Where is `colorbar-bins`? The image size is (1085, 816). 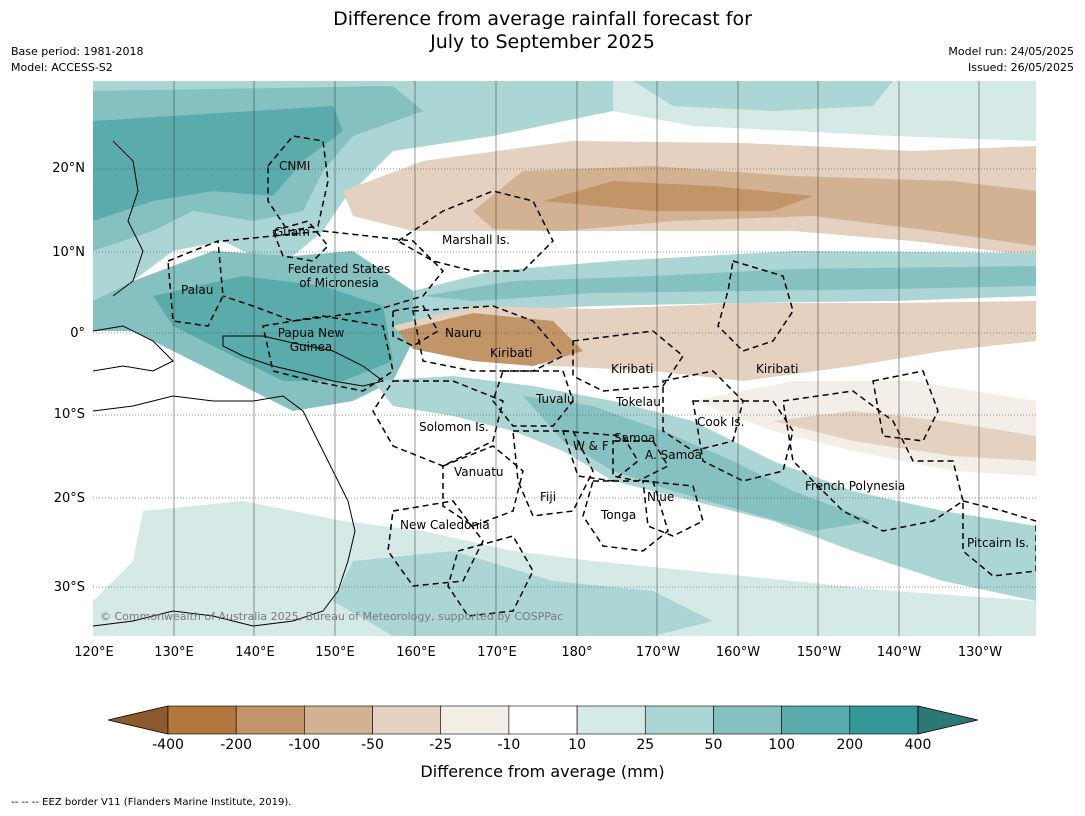 colorbar-bins is located at coordinates (543, 720).